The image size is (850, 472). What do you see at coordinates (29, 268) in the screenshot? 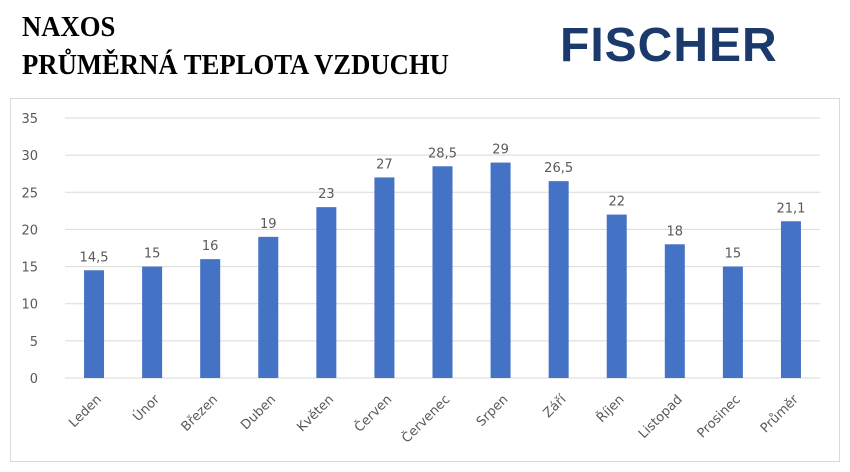
I see `y-tick-label: 15` at bounding box center [29, 268].